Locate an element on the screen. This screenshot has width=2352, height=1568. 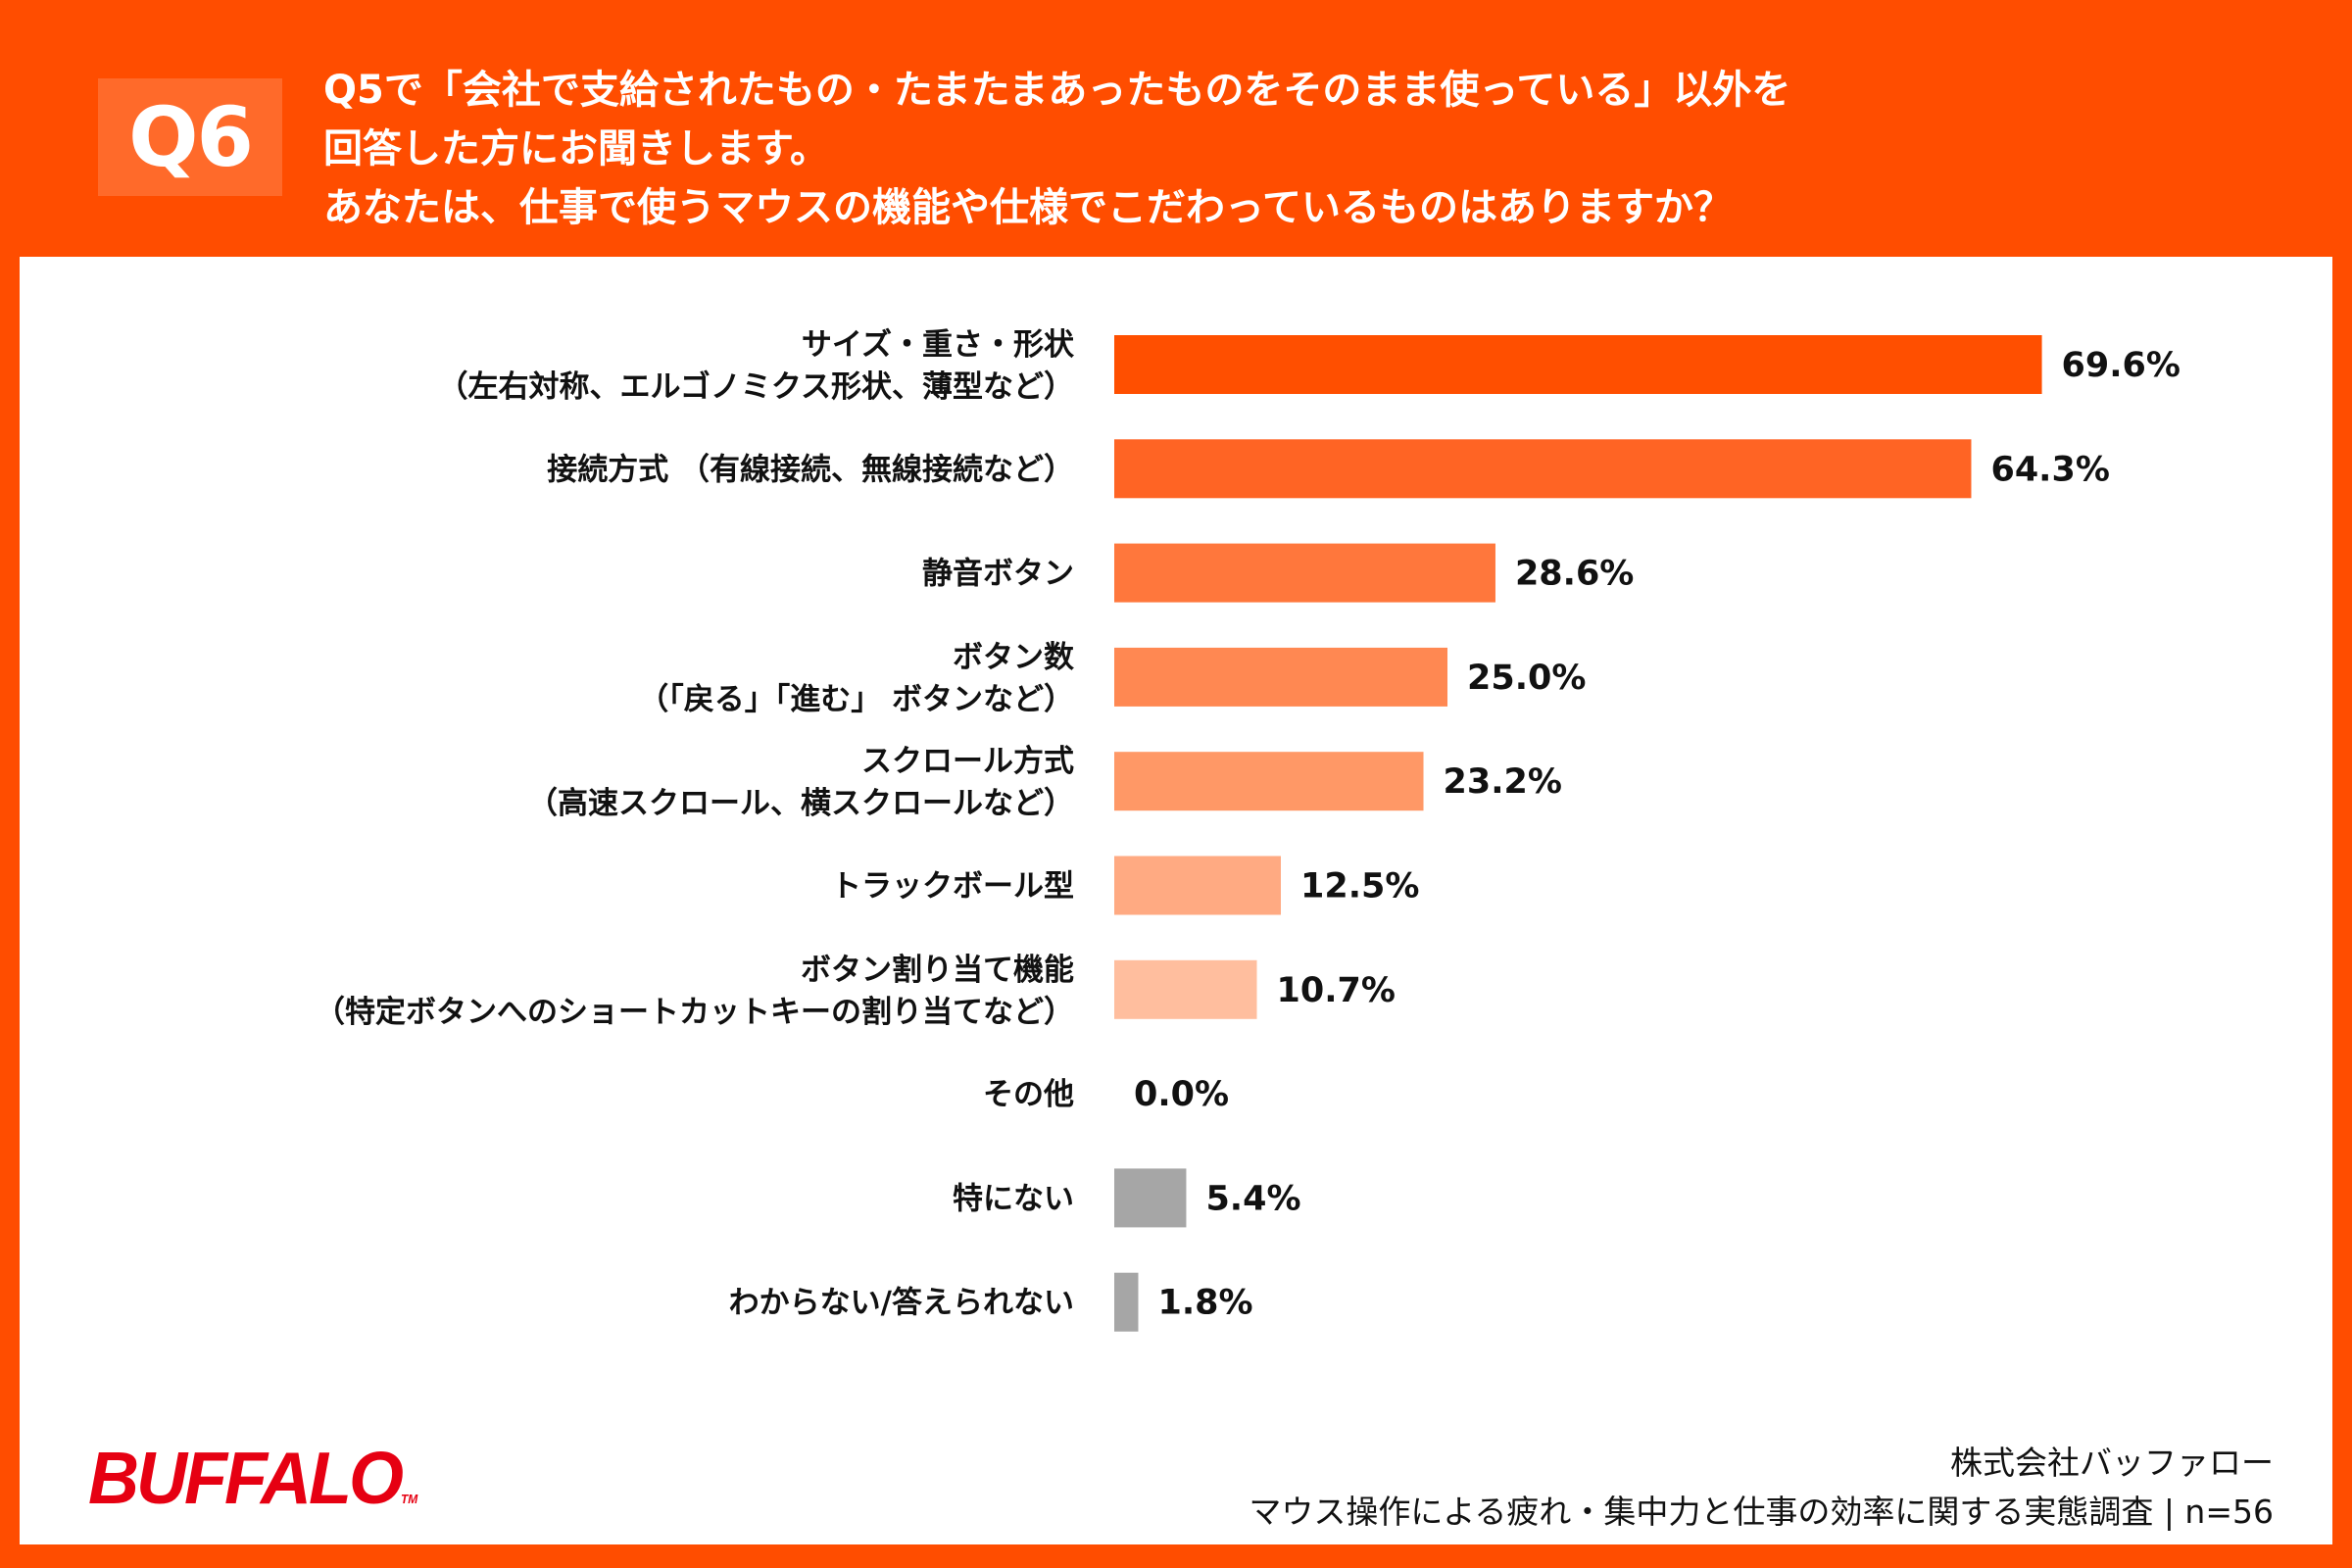
company-name: 株式会社バッファロー is located at coordinates (2112, 1463).